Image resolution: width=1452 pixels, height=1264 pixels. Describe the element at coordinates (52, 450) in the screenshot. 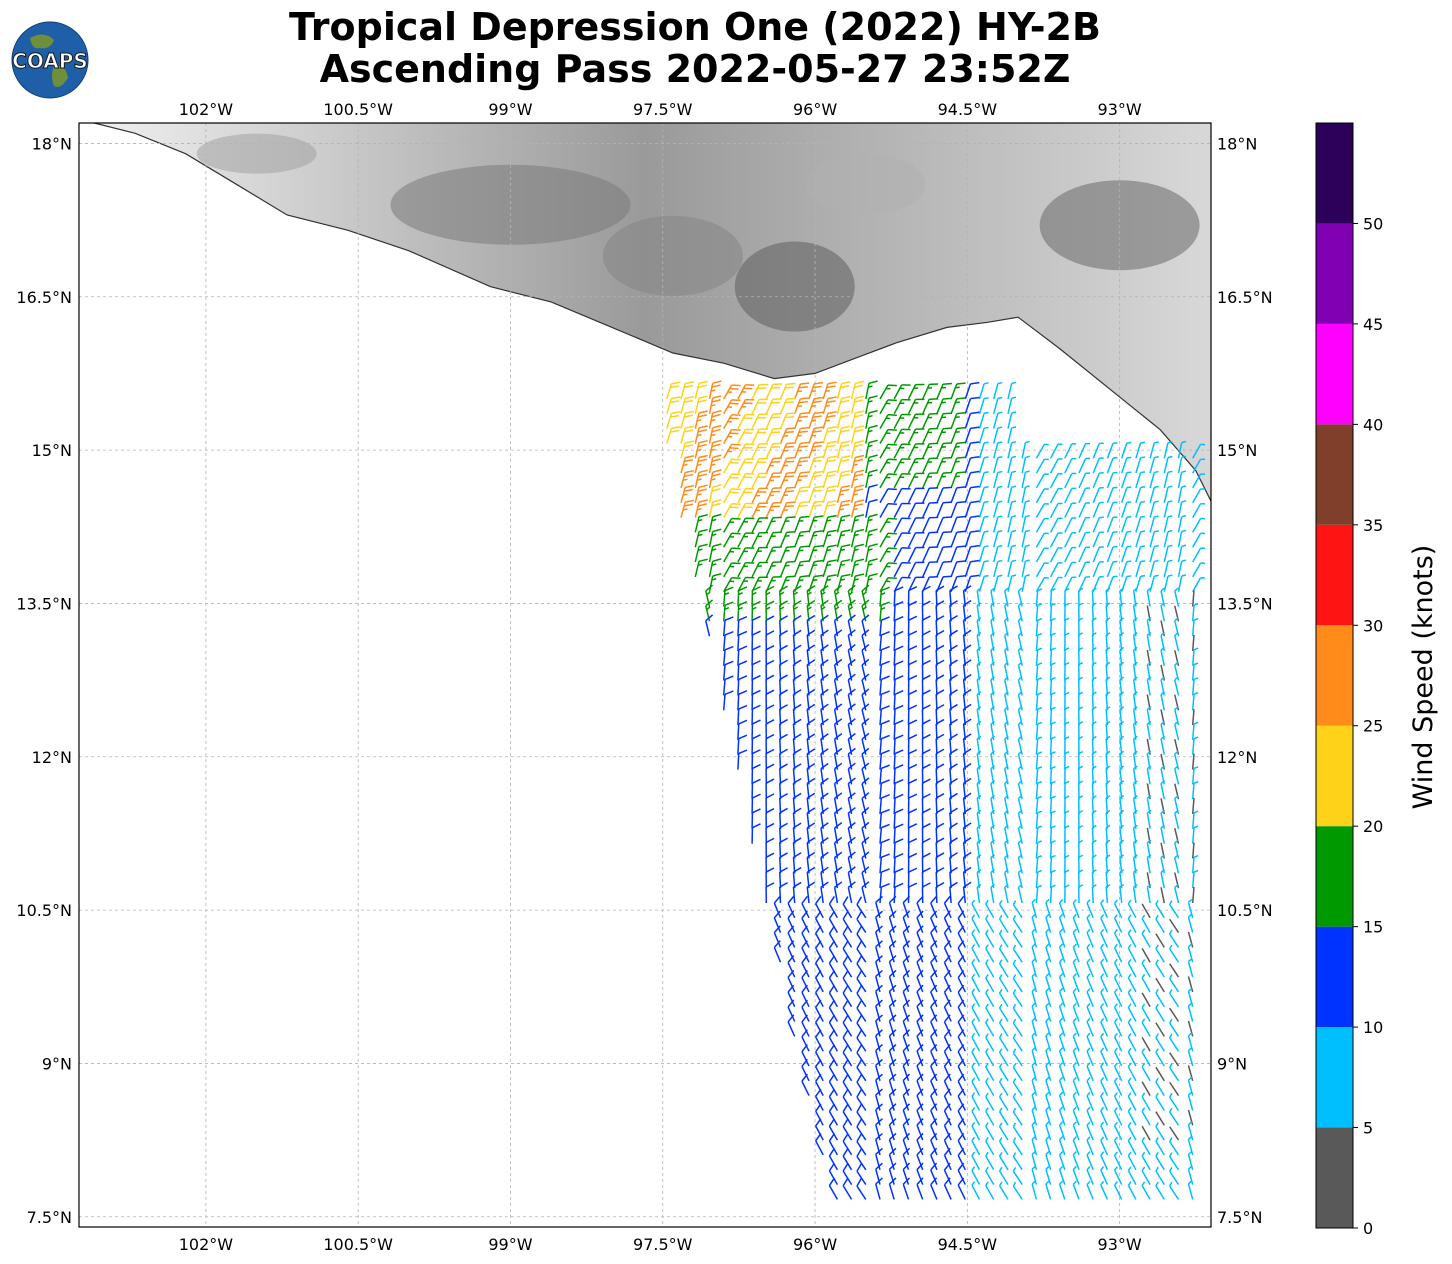

I see `lat-tick-label-left: 15°N` at that location.